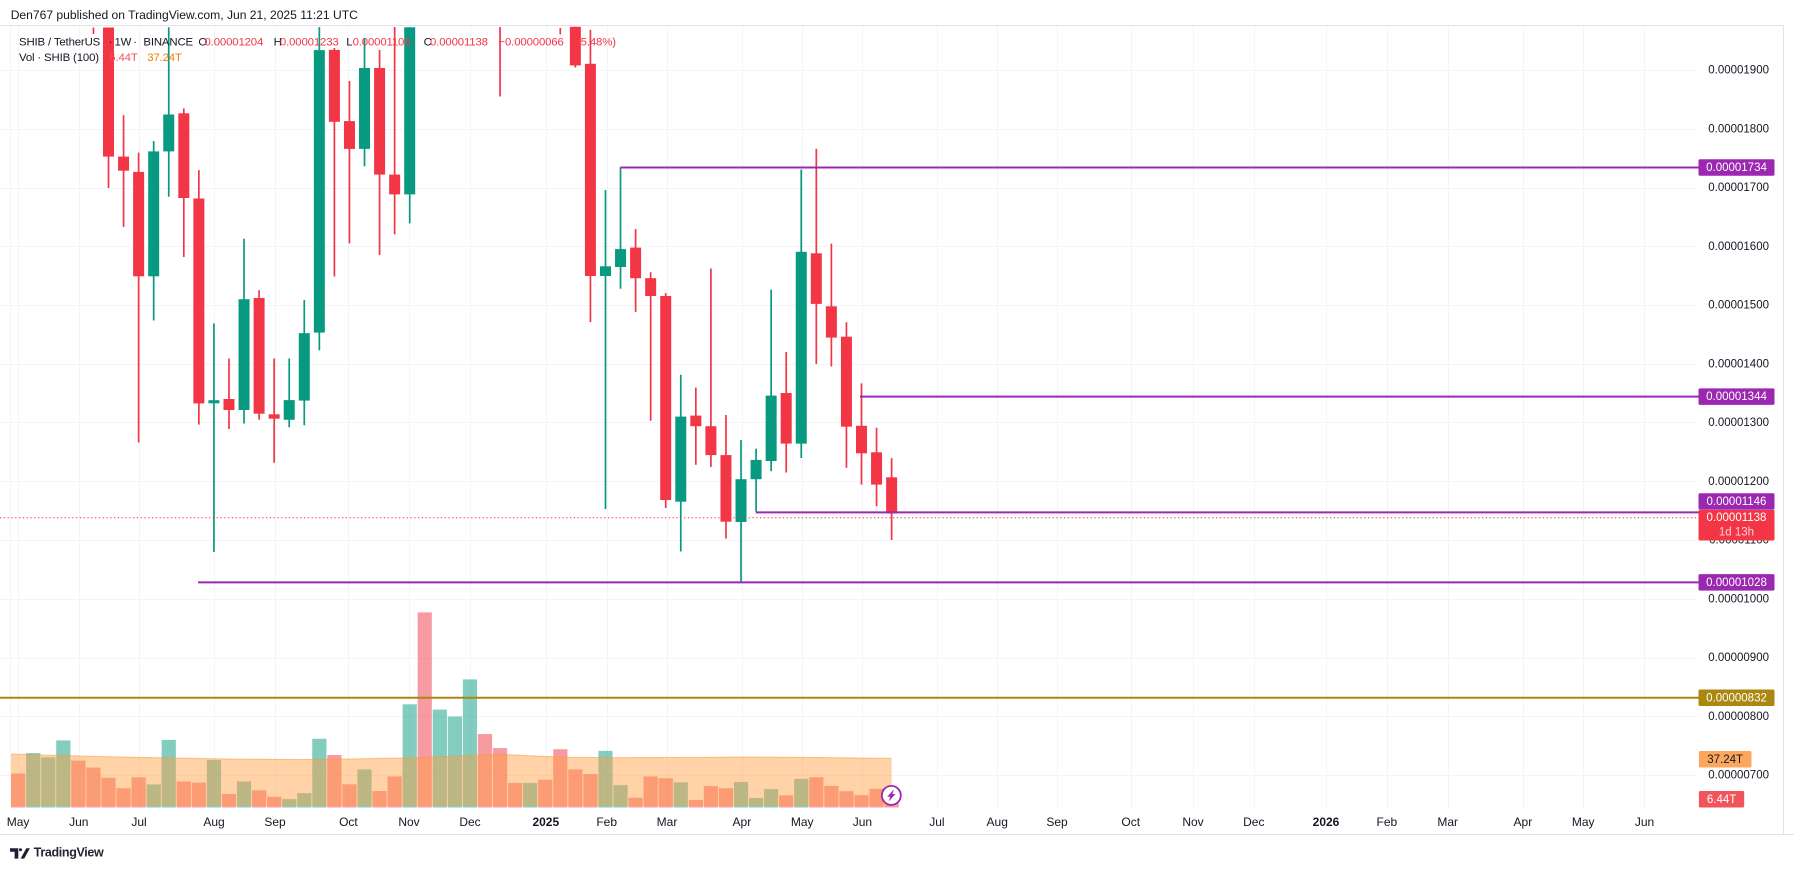 The width and height of the screenshot is (1794, 876). What do you see at coordinates (1738, 129) in the screenshot?
I see `svg-text: 0.00001800` at bounding box center [1738, 129].